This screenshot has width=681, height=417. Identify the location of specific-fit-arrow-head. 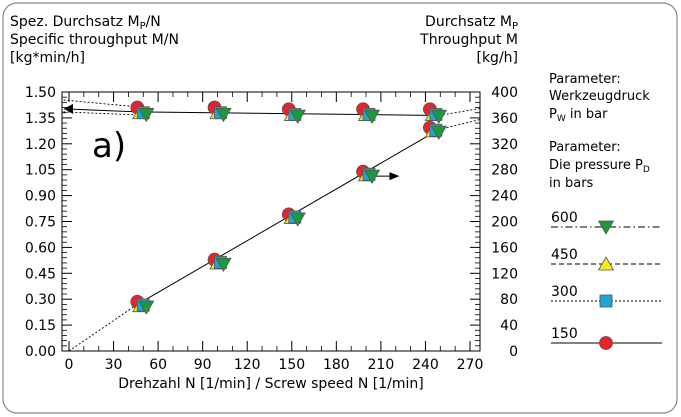
(68, 108).